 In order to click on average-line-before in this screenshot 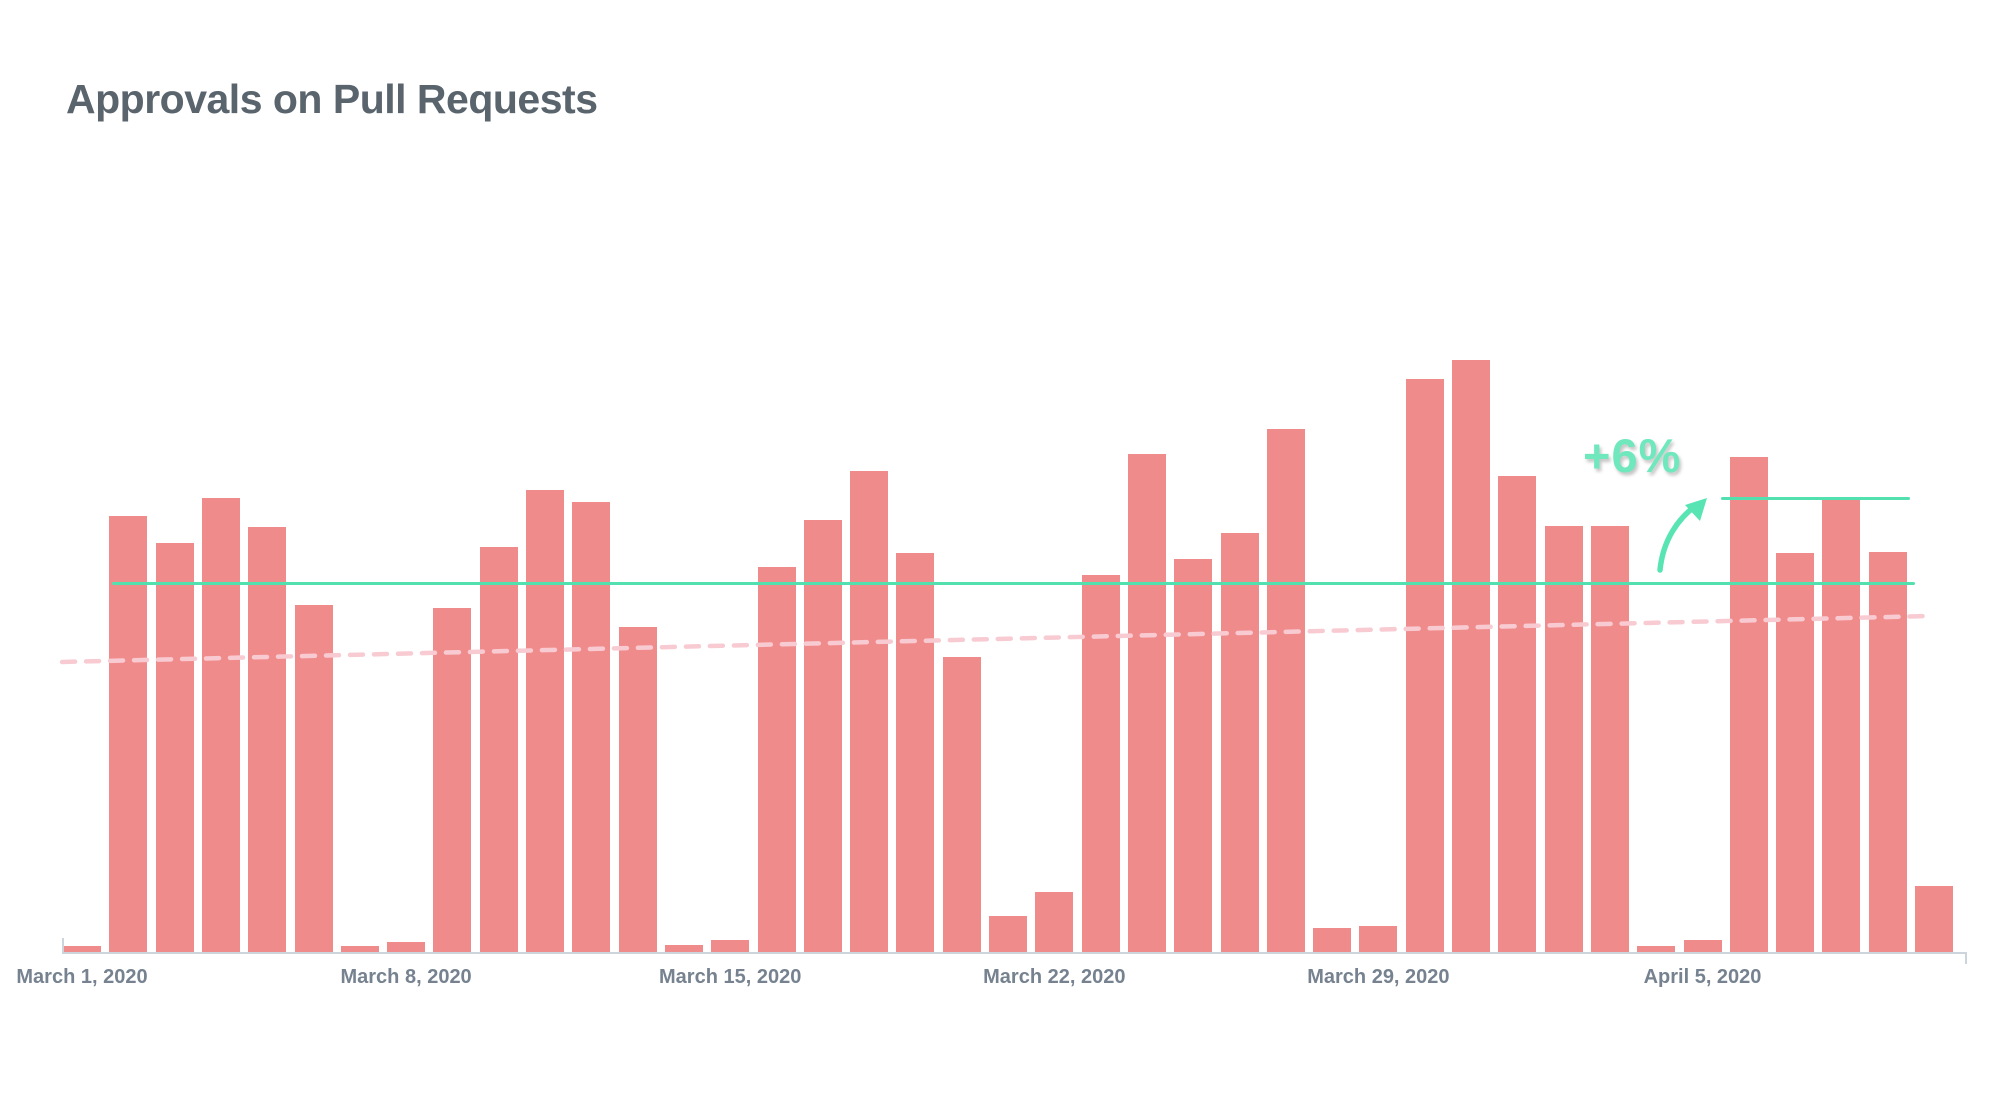, I will do `click(1013, 583)`.